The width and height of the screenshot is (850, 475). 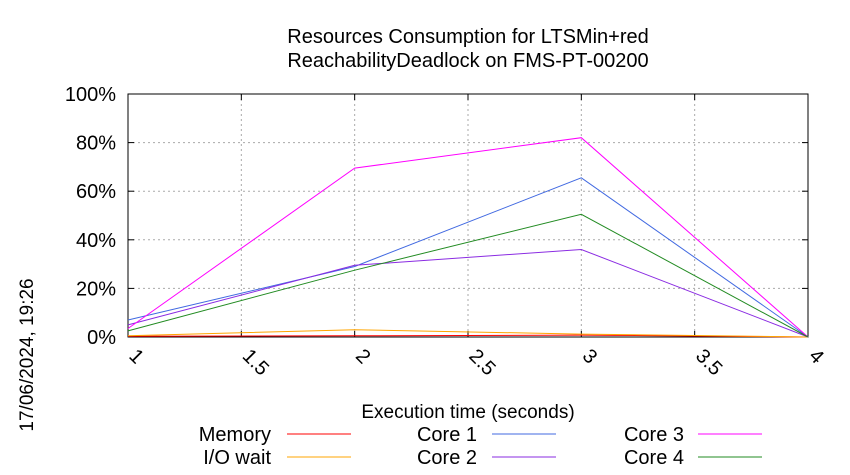 What do you see at coordinates (96, 192) in the screenshot?
I see `y-tick-label: 60%` at bounding box center [96, 192].